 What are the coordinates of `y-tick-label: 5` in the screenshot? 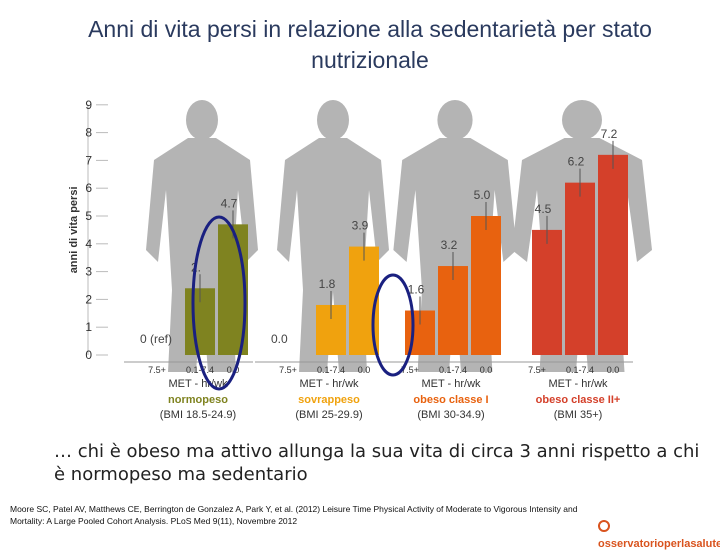 It's located at (88, 216).